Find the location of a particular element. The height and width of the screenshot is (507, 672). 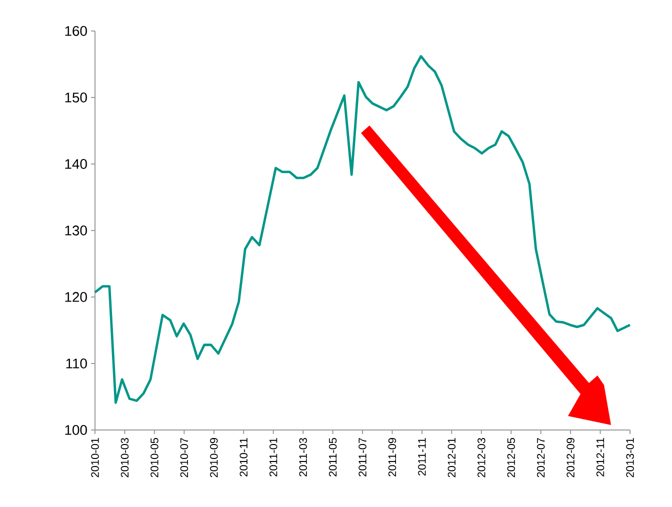

y-tick-label: 150 is located at coordinates (76, 97).